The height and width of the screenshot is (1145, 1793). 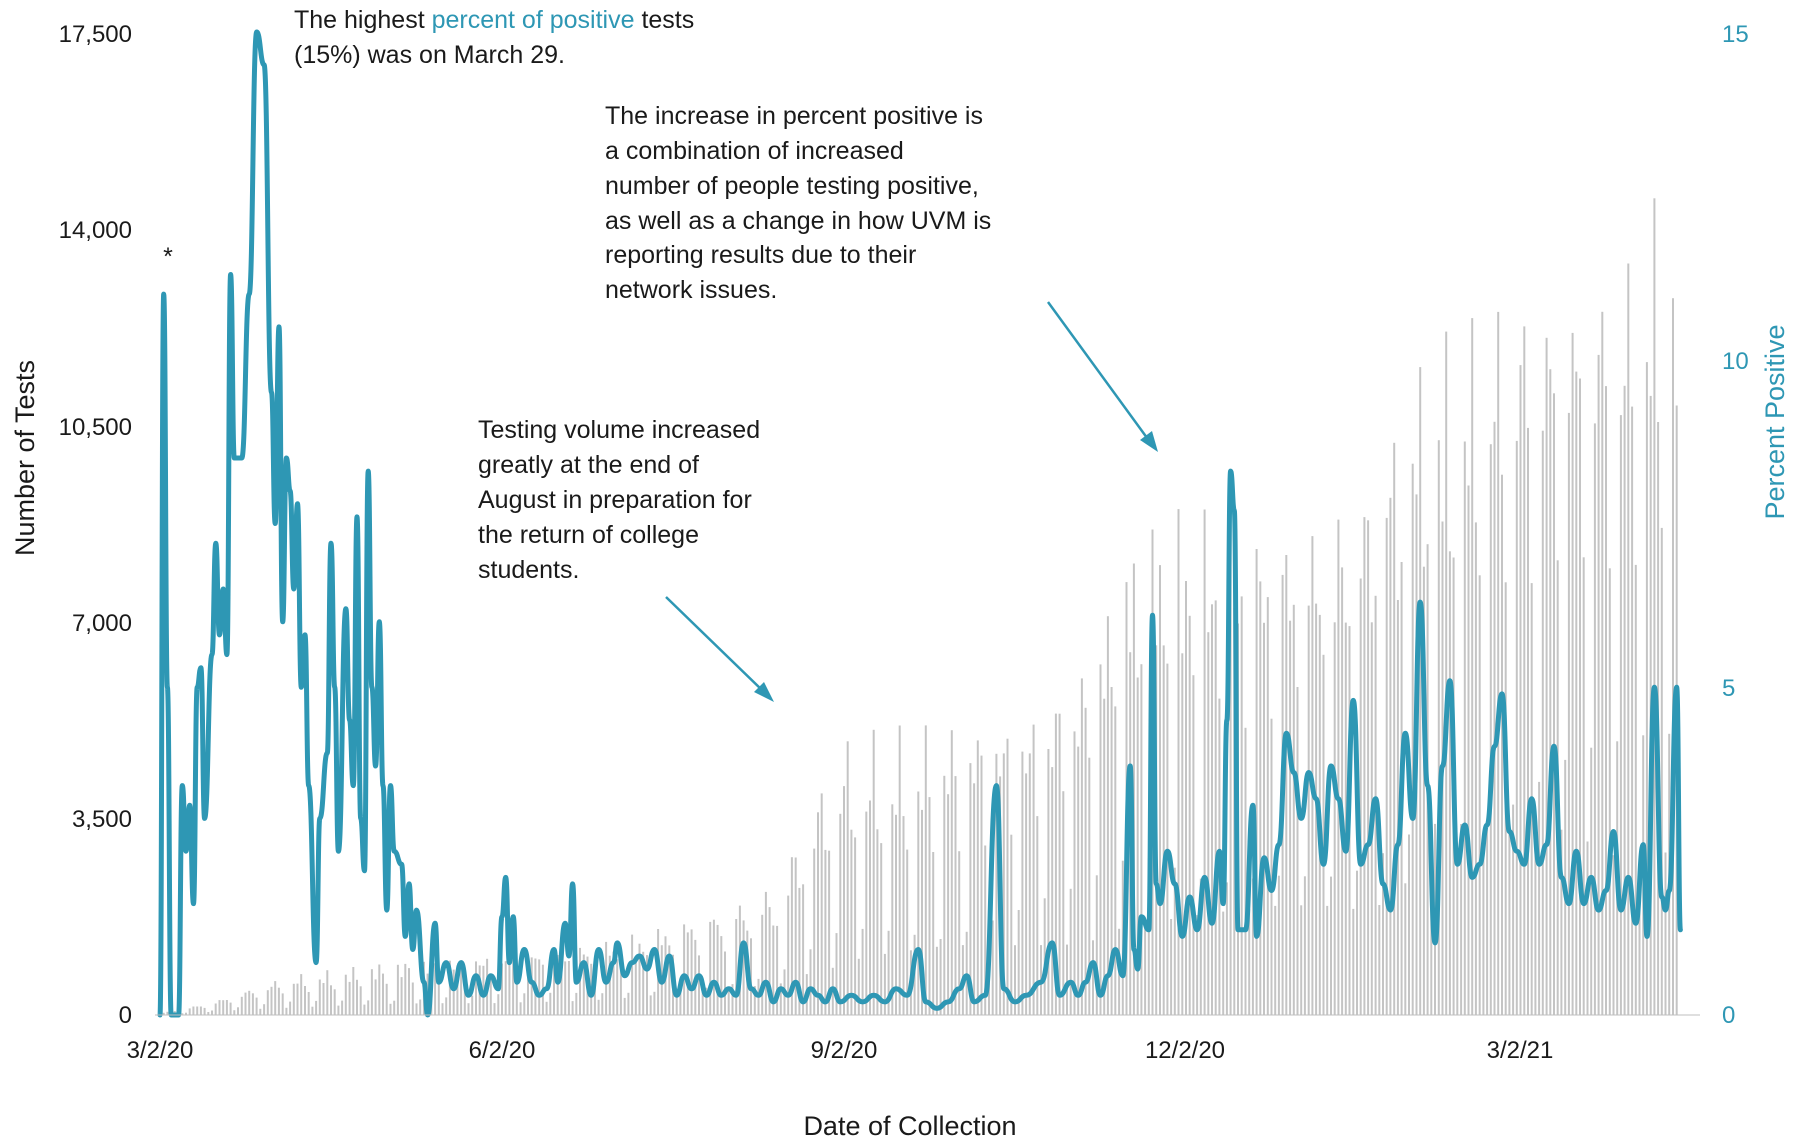 What do you see at coordinates (691, 290) in the screenshot?
I see `annotation-increase-line: network issues.` at bounding box center [691, 290].